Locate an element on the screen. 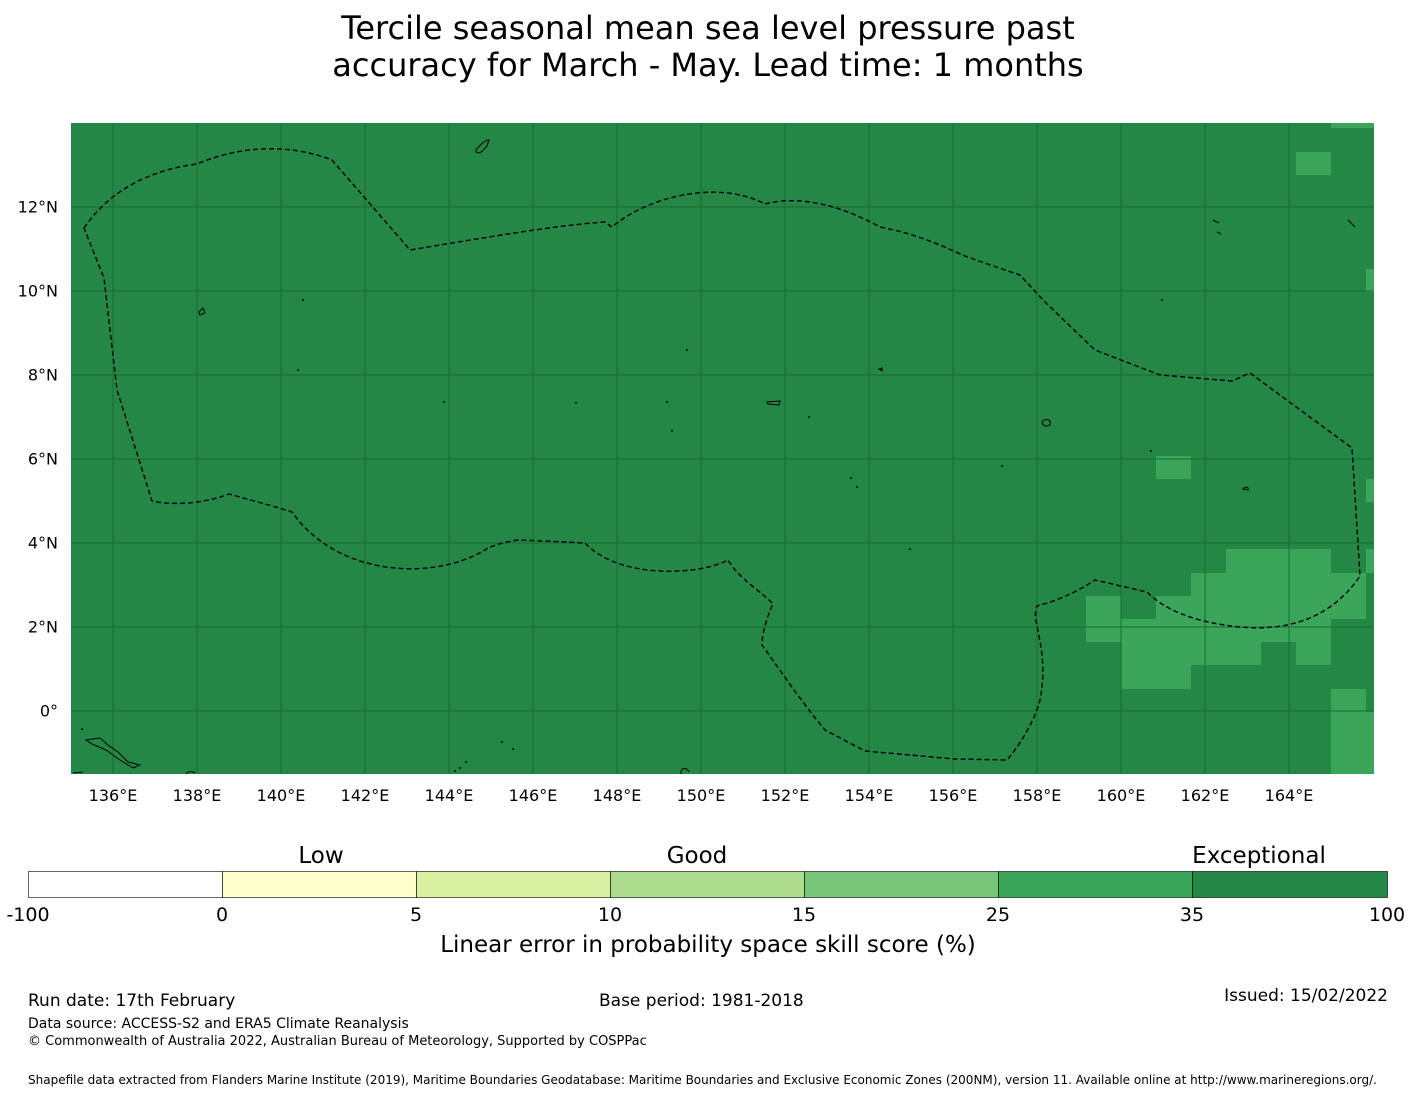 Image resolution: width=1416 pixels, height=1095 pixels. colorbar-tick-label: 35 is located at coordinates (1192, 915).